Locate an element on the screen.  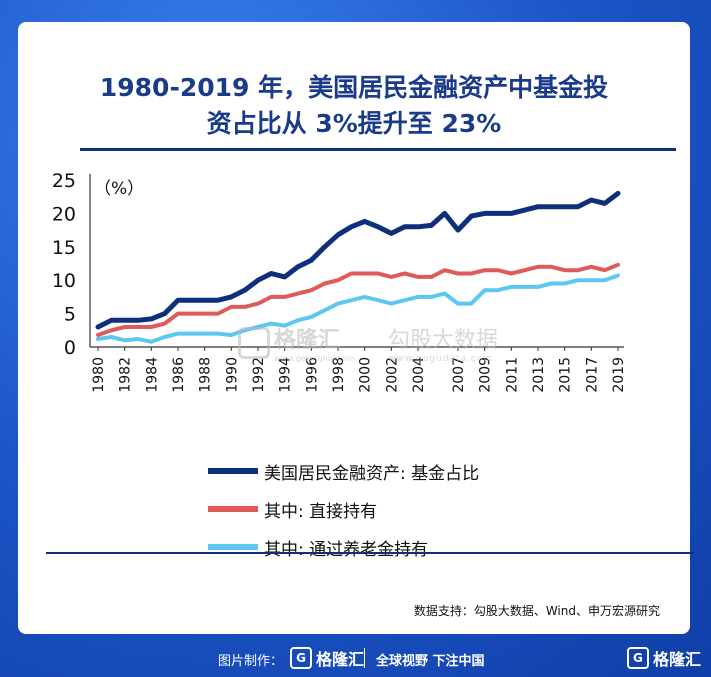
x-tick-label: 2000 is located at coordinates (366, 375).